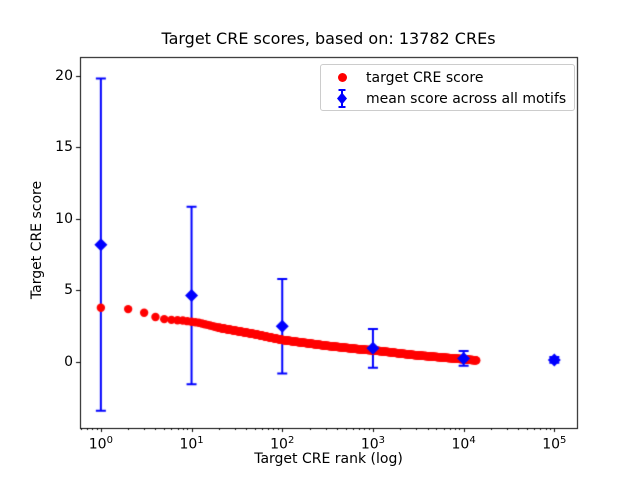  I want to click on x-tick-label: 10¹, so click(191, 444).